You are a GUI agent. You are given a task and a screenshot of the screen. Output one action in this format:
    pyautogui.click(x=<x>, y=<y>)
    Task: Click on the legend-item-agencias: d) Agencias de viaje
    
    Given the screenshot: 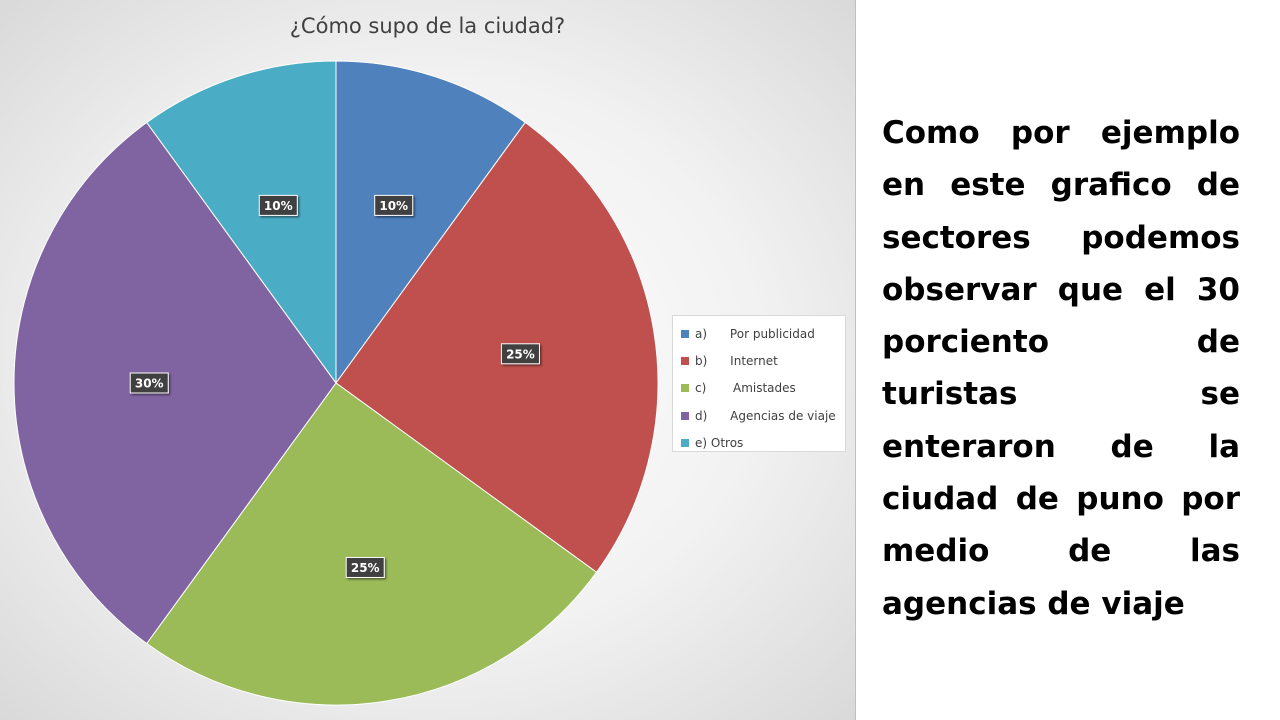 What is the action you would take?
    pyautogui.click(x=763, y=415)
    